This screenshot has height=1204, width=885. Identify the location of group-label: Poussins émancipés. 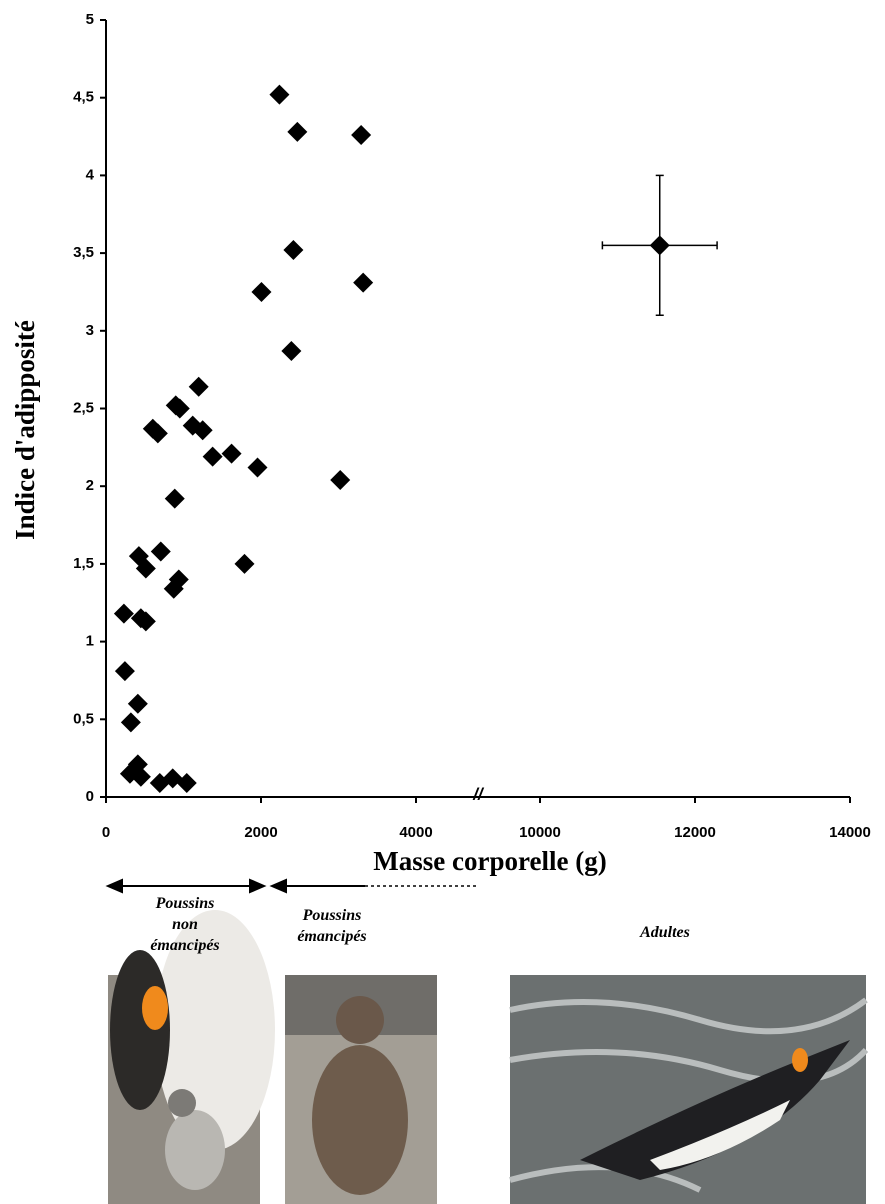
(332, 926).